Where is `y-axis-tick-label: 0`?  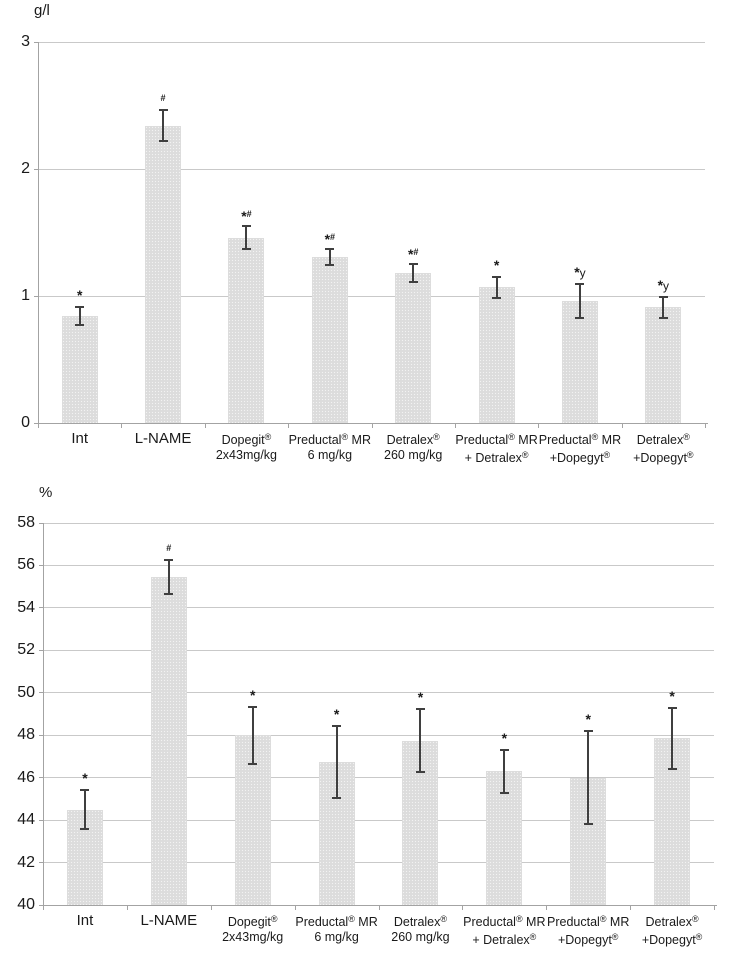 y-axis-tick-label: 0 is located at coordinates (25, 422).